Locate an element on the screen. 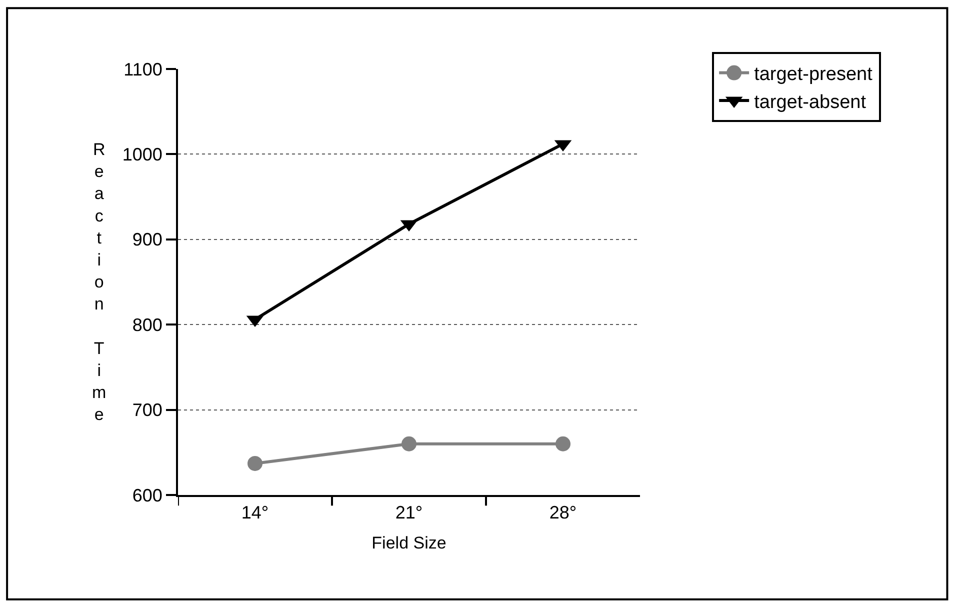 The height and width of the screenshot is (608, 956). x-tick-label: 21° is located at coordinates (409, 512).